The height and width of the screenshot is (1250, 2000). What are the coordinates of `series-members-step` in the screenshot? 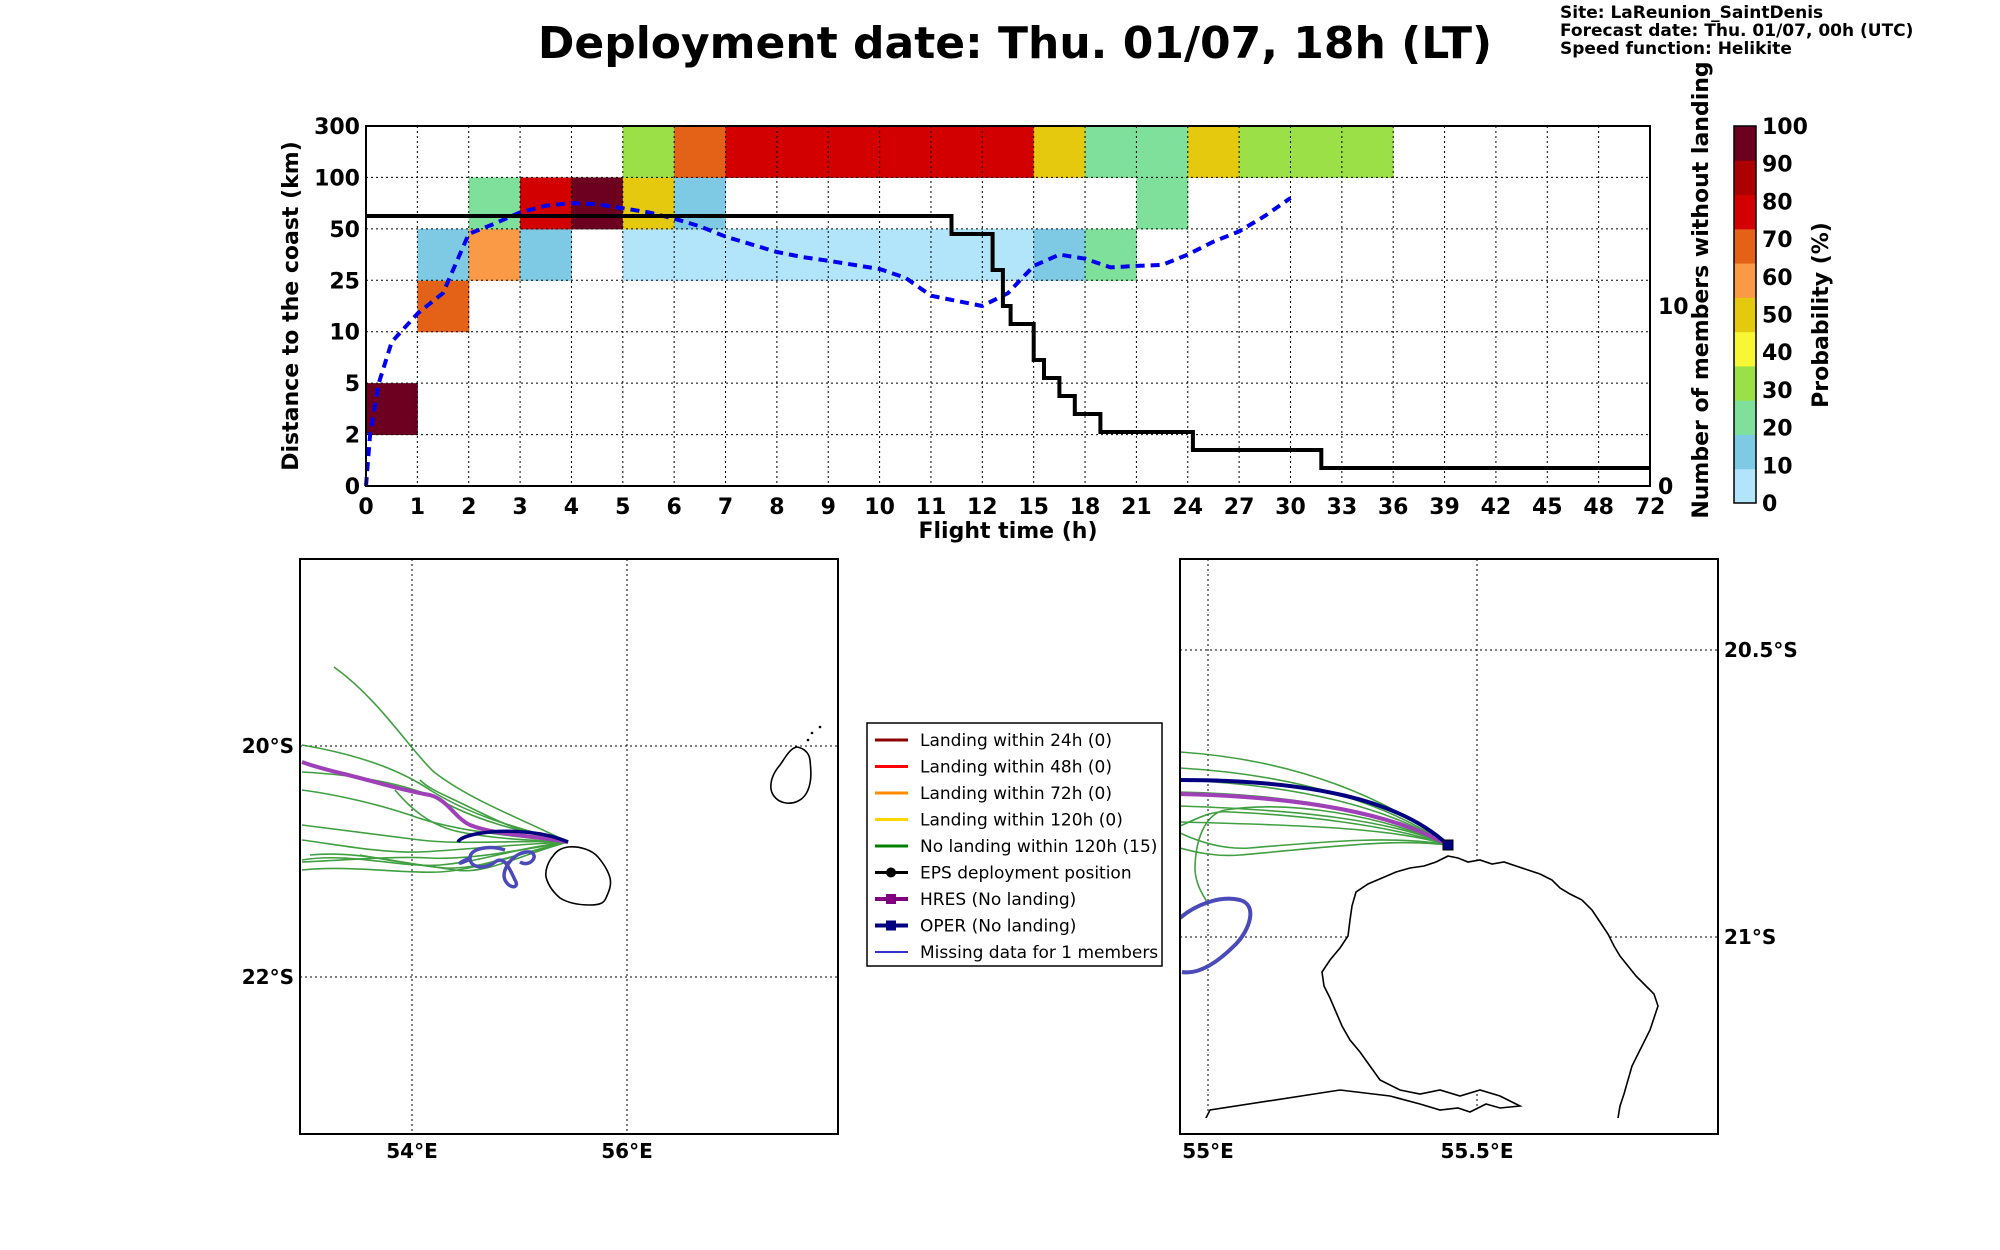 It's located at (1008, 342).